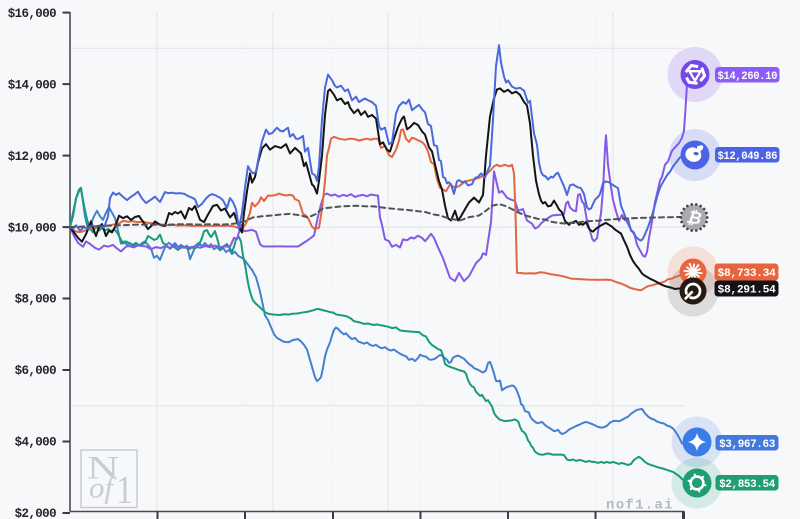 This screenshot has width=800, height=519. Describe the element at coordinates (36, 371) in the screenshot. I see `svg-text: $6,000` at that location.